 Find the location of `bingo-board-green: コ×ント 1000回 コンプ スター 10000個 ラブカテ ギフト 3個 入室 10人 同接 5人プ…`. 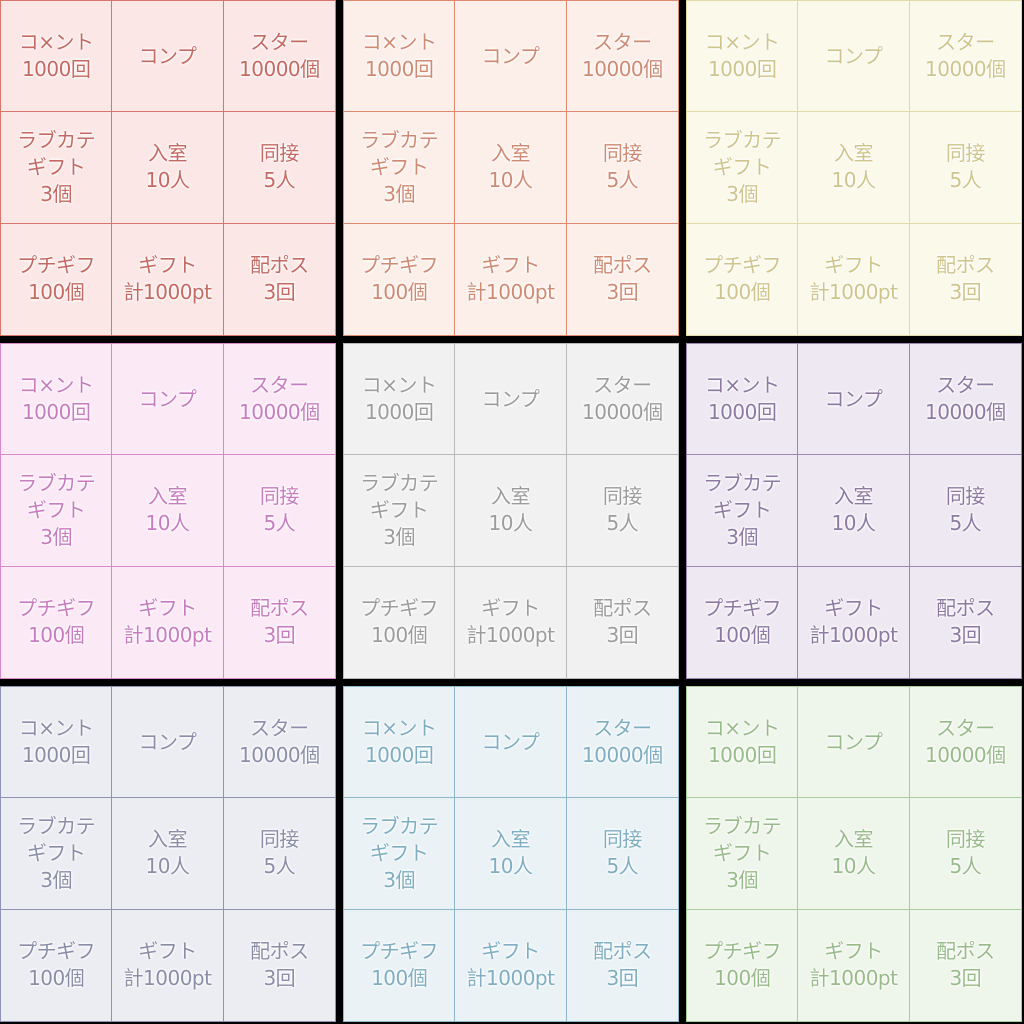

bingo-board-green: コ×ント 1000回 コンプ スター 10000個 ラブカテ ギフト 3個 入室 10人 同接 5人プ… is located at coordinates (854, 854).